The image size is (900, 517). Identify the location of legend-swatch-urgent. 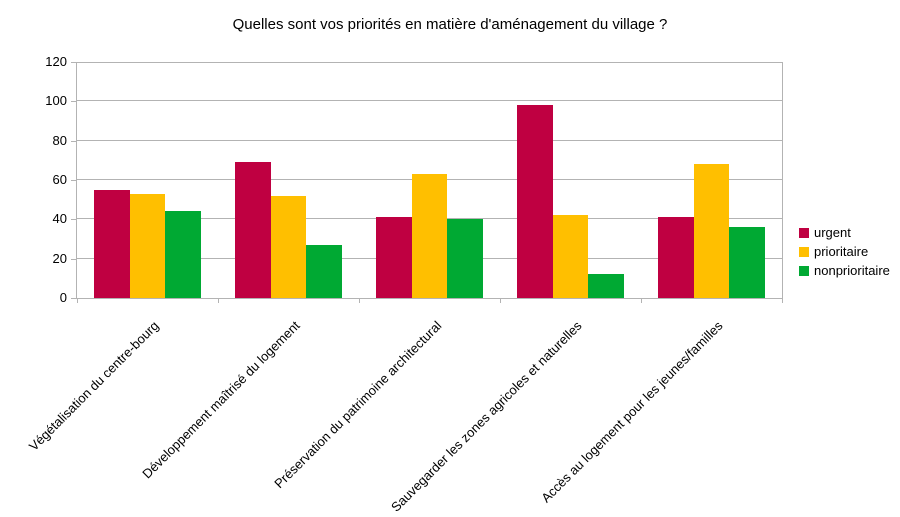
(804, 232).